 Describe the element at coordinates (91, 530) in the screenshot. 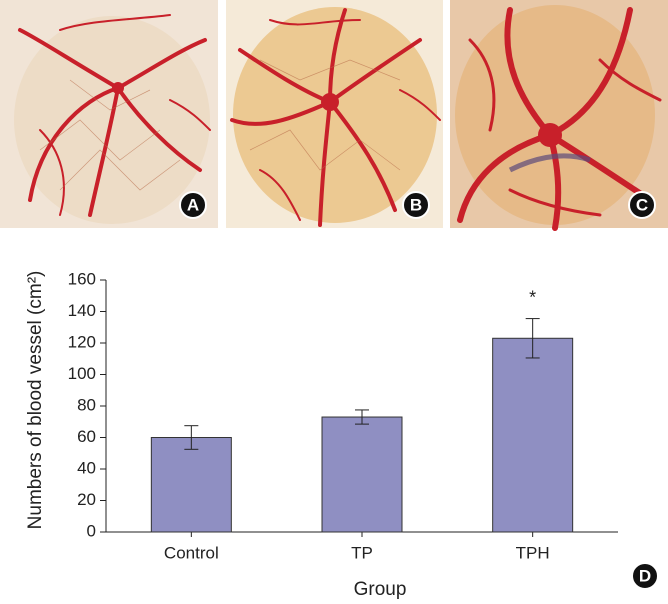

I see `y-tick-label: 0` at that location.